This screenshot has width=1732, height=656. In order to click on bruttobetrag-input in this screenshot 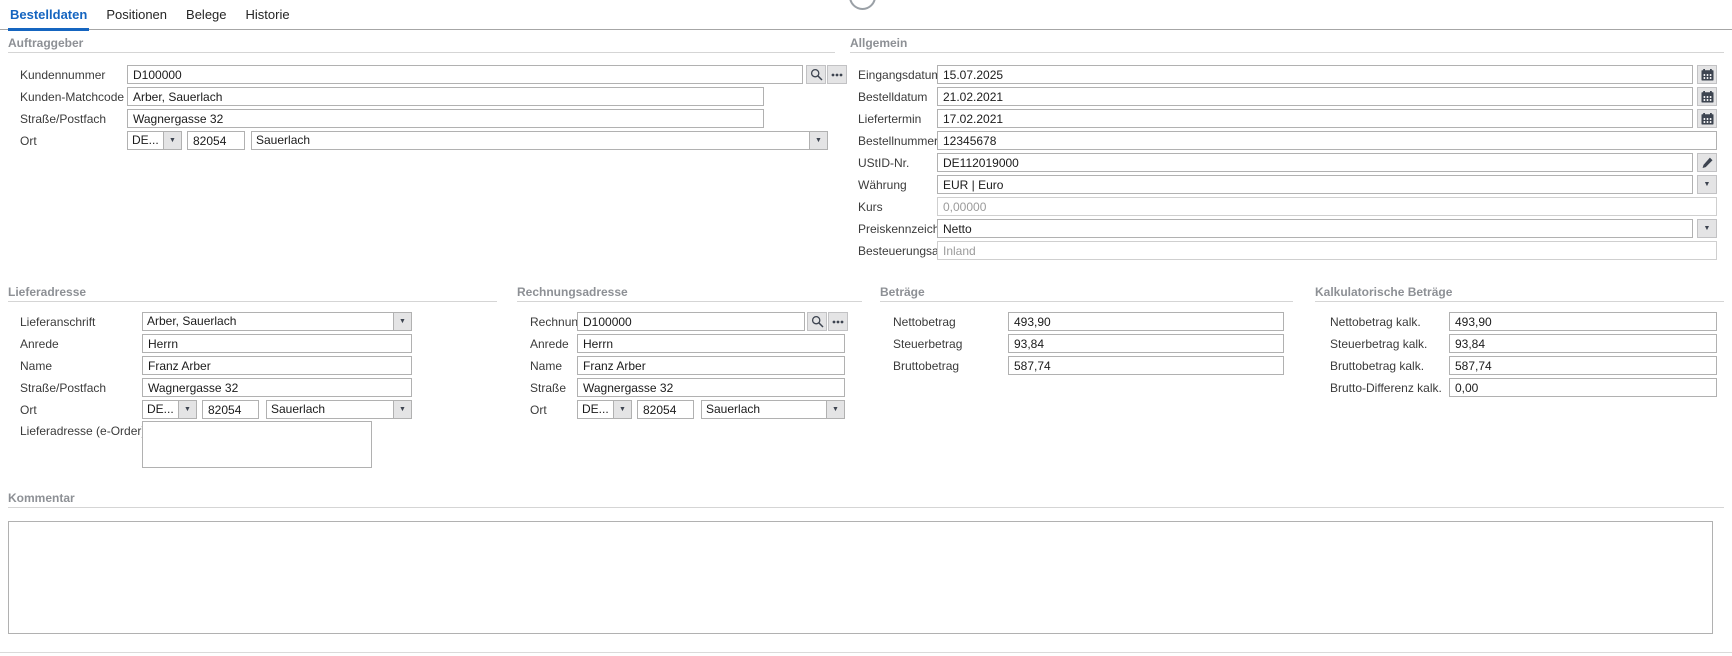, I will do `click(1146, 365)`.